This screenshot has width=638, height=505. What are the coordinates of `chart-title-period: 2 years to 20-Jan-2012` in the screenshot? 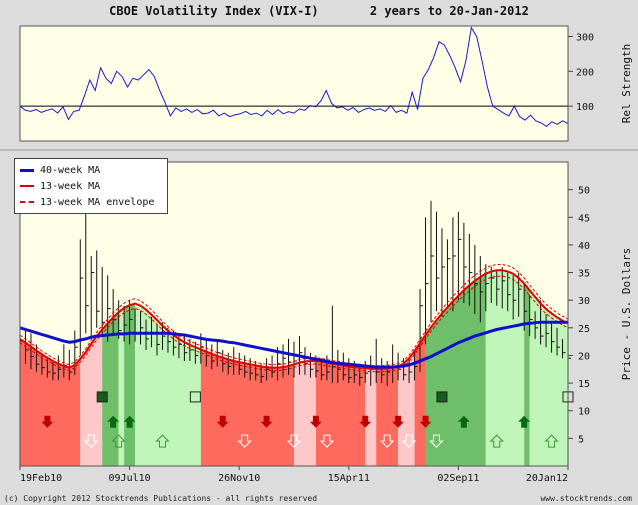 It's located at (449, 11).